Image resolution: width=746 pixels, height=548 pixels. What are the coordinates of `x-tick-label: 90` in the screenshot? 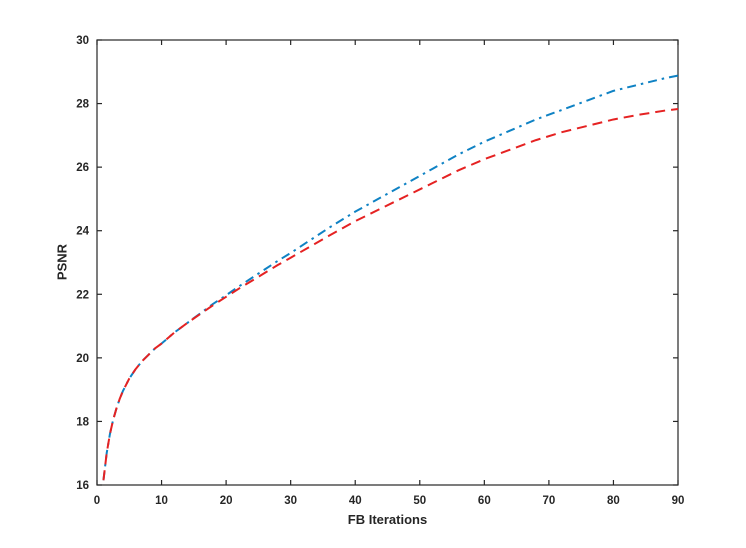 It's located at (678, 501).